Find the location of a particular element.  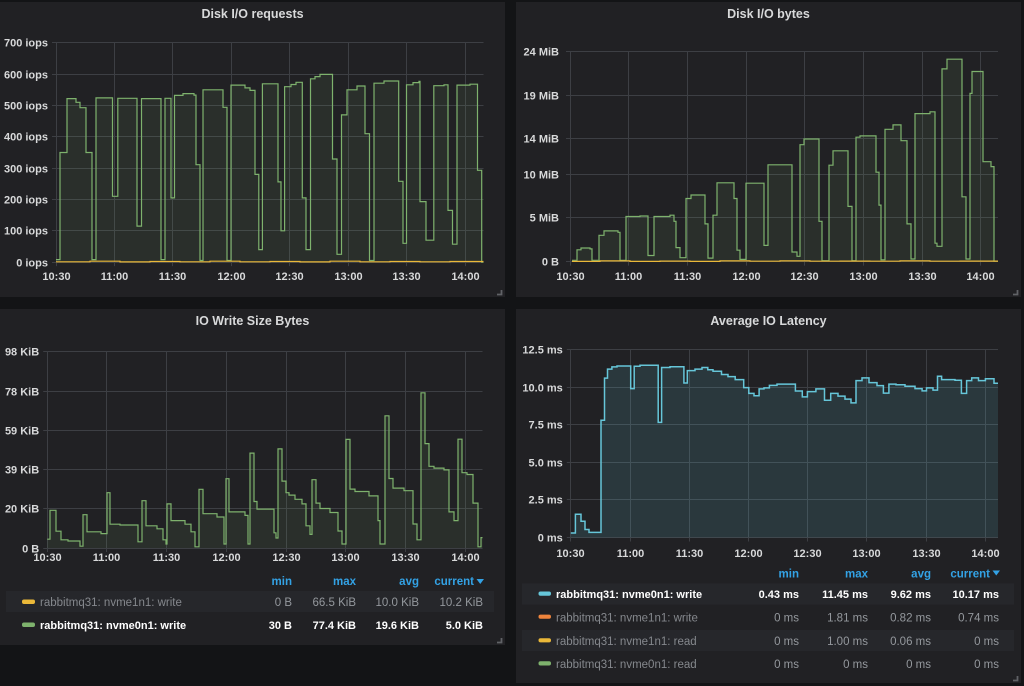

svg-text: 39 KiB is located at coordinates (22, 471).